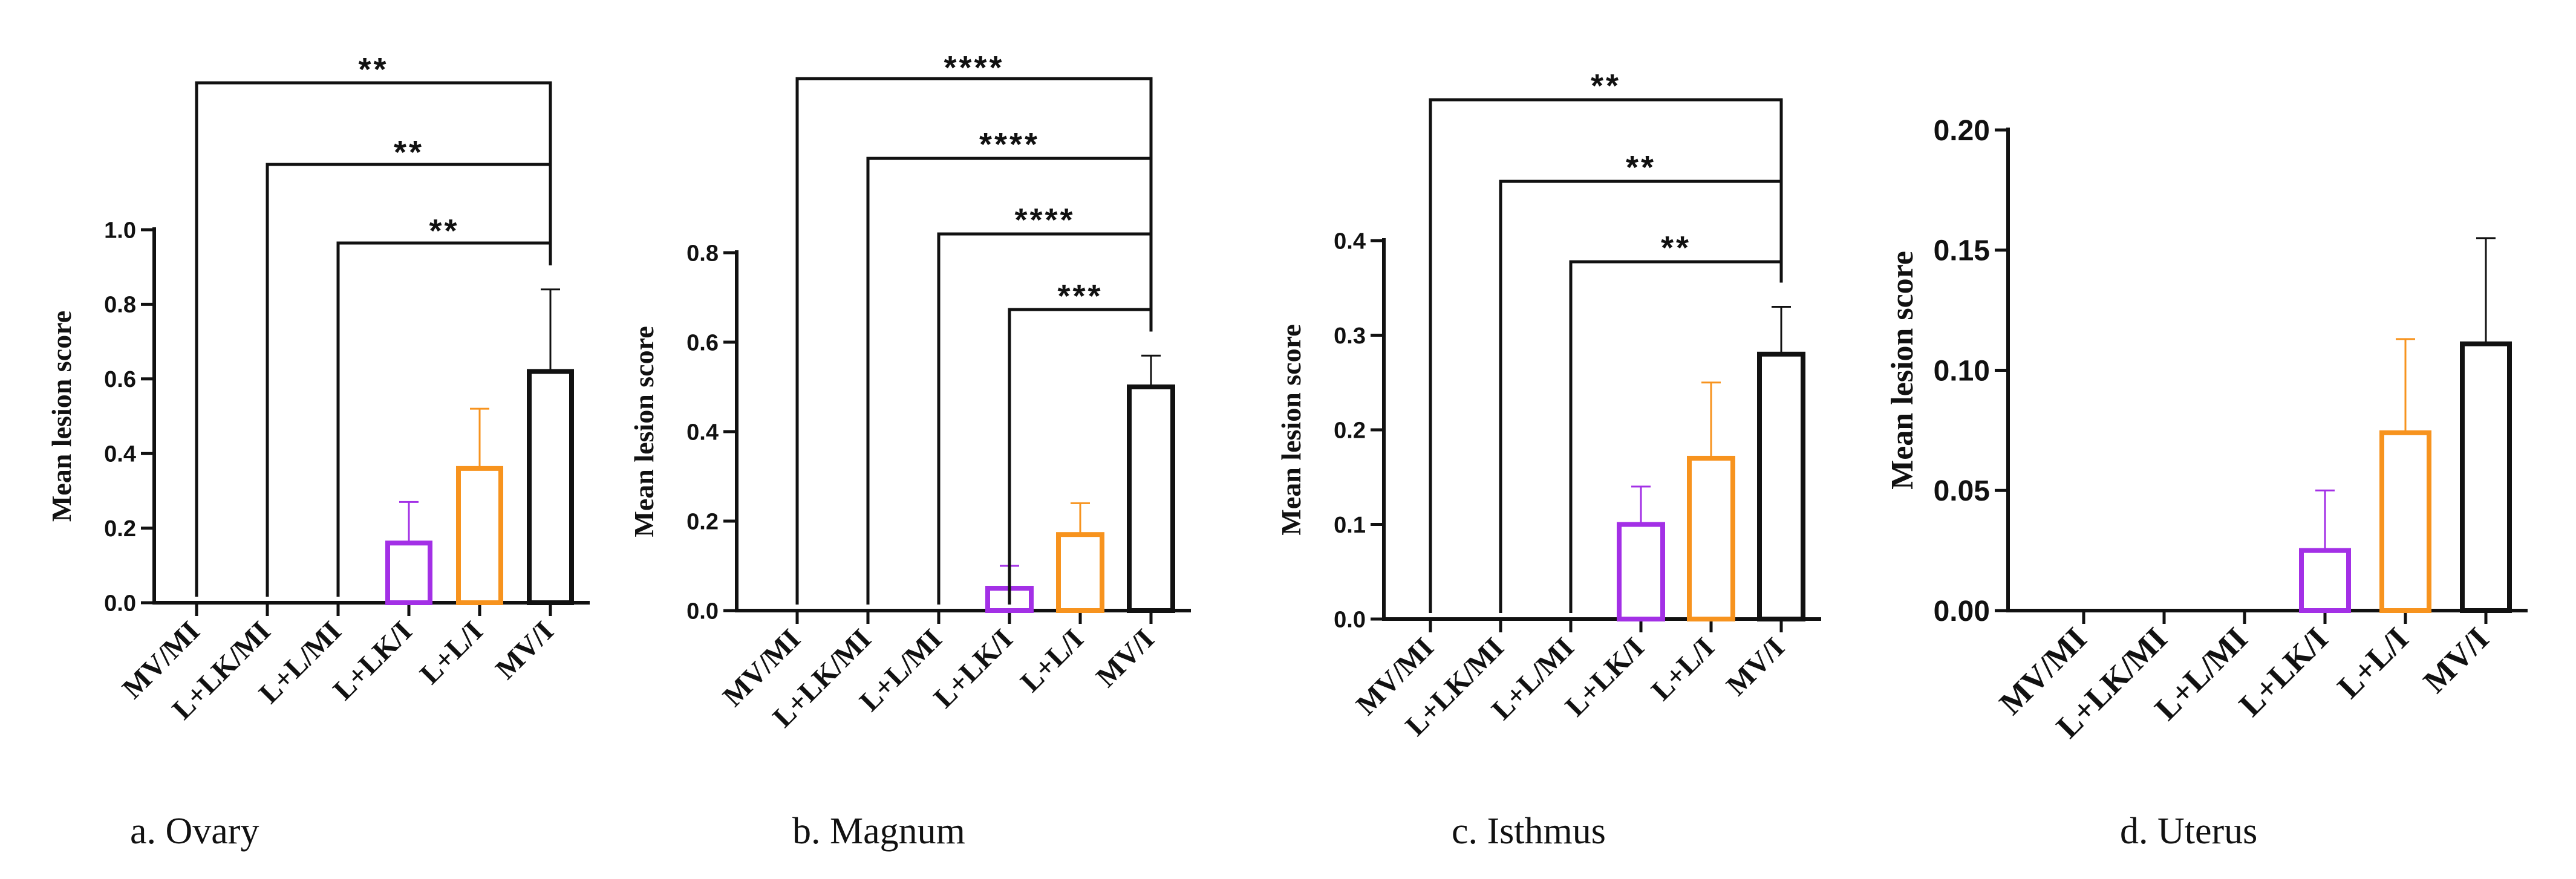  I want to click on panel-caption: c. Isthmus, so click(1529, 831).